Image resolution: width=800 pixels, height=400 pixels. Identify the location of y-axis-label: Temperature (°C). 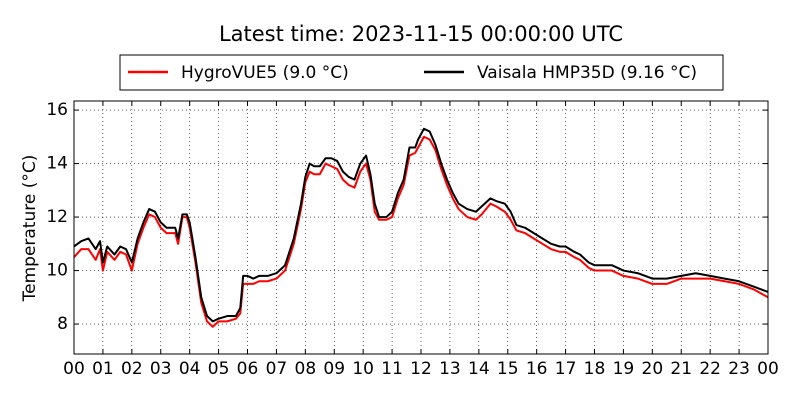
(30, 229).